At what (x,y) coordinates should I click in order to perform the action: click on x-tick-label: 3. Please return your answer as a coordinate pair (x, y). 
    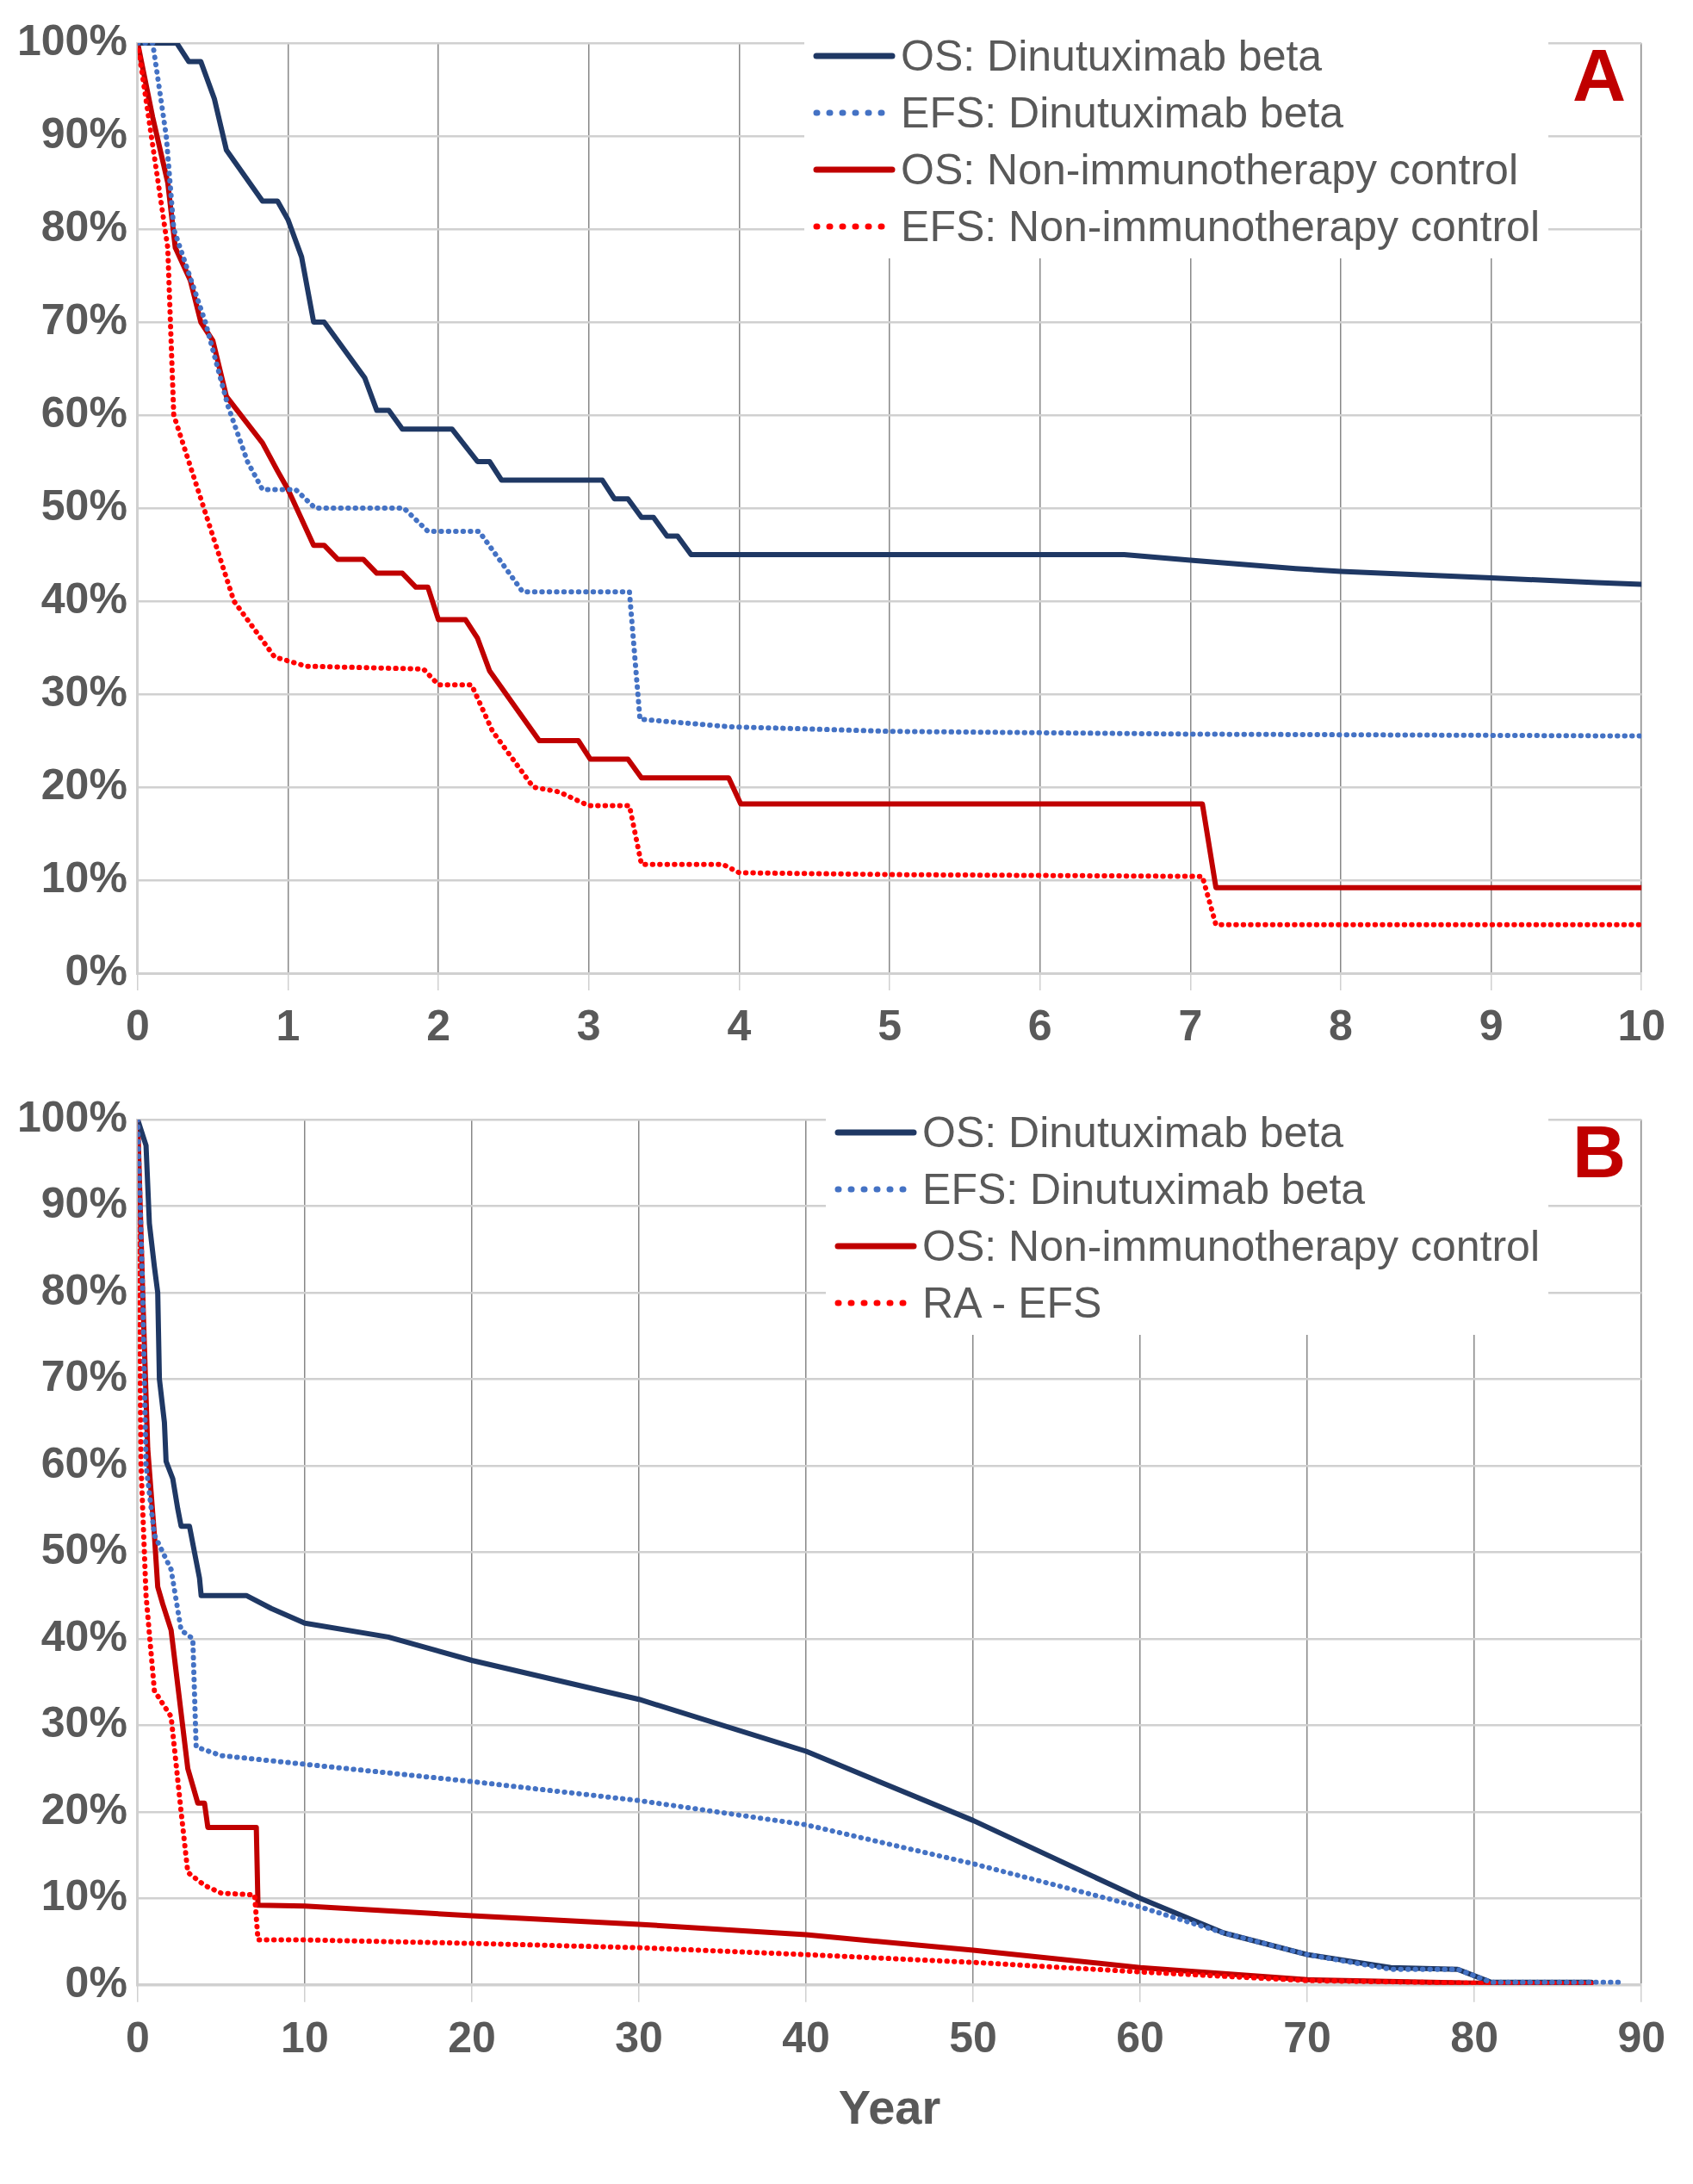
    Looking at the image, I should click on (588, 1025).